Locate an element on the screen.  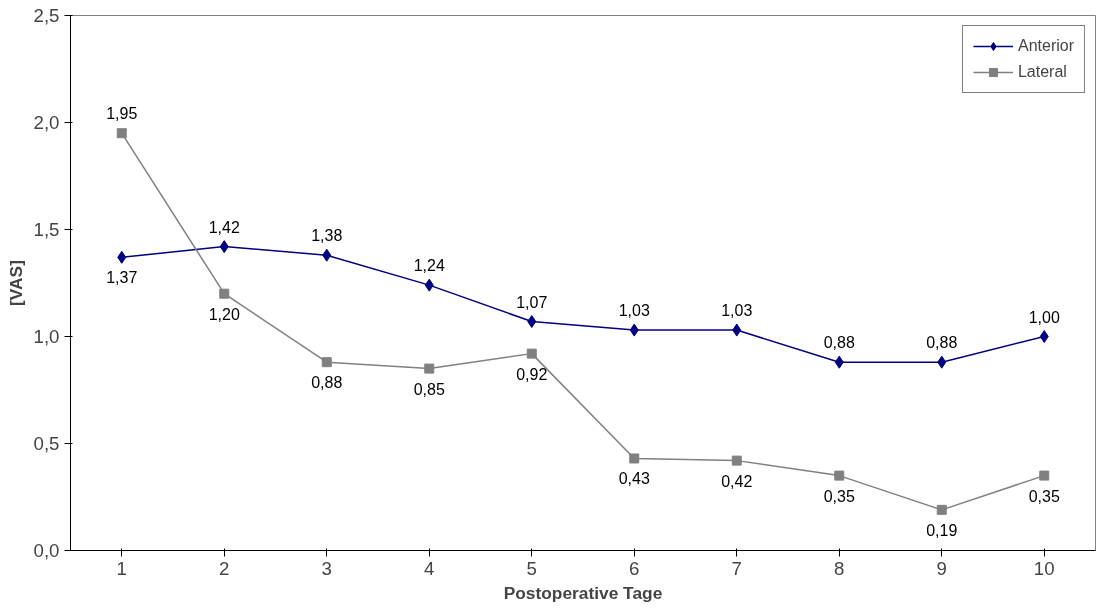
data-label: 1,42 is located at coordinates (224, 227).